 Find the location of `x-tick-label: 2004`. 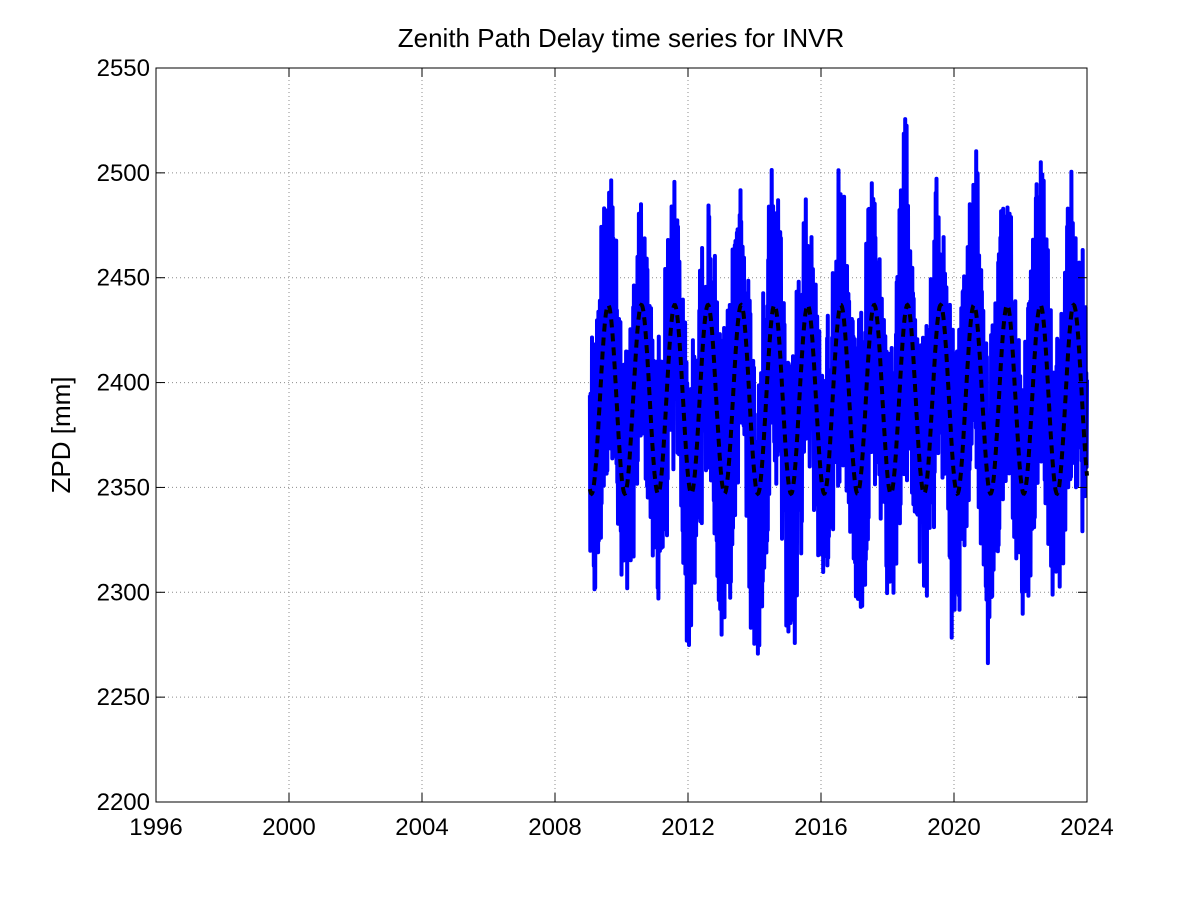

x-tick-label: 2004 is located at coordinates (421, 827).